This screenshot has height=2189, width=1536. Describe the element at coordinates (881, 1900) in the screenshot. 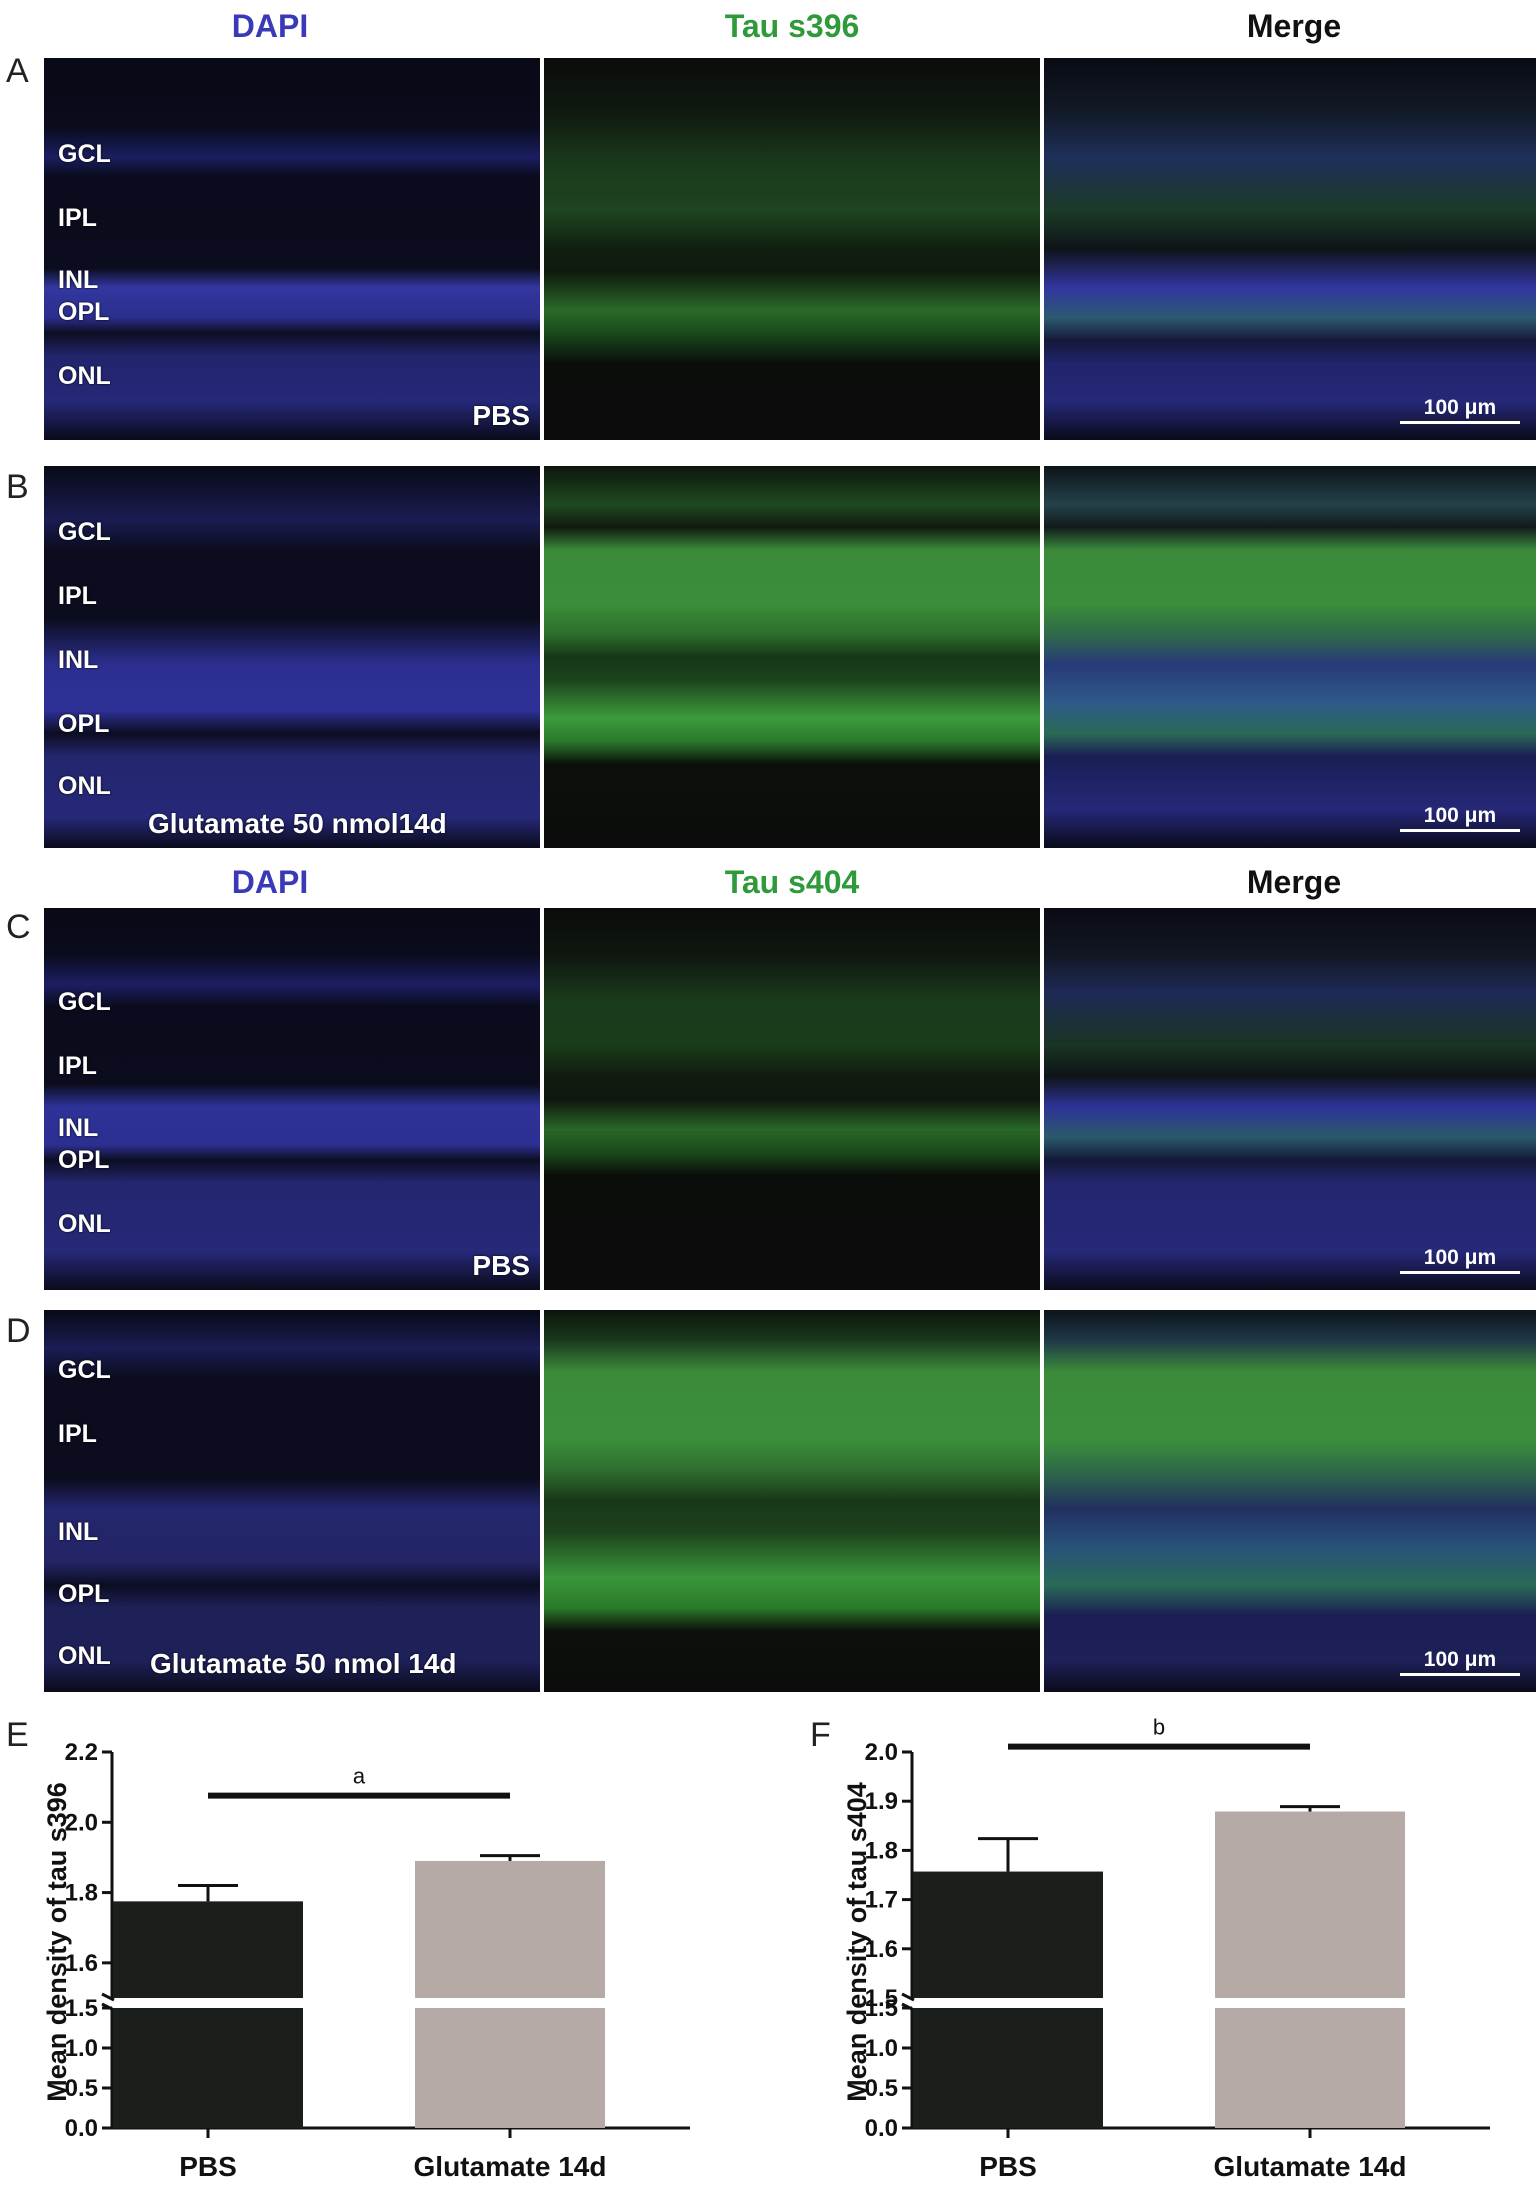

I see `y-tick-label: 1.7` at that location.